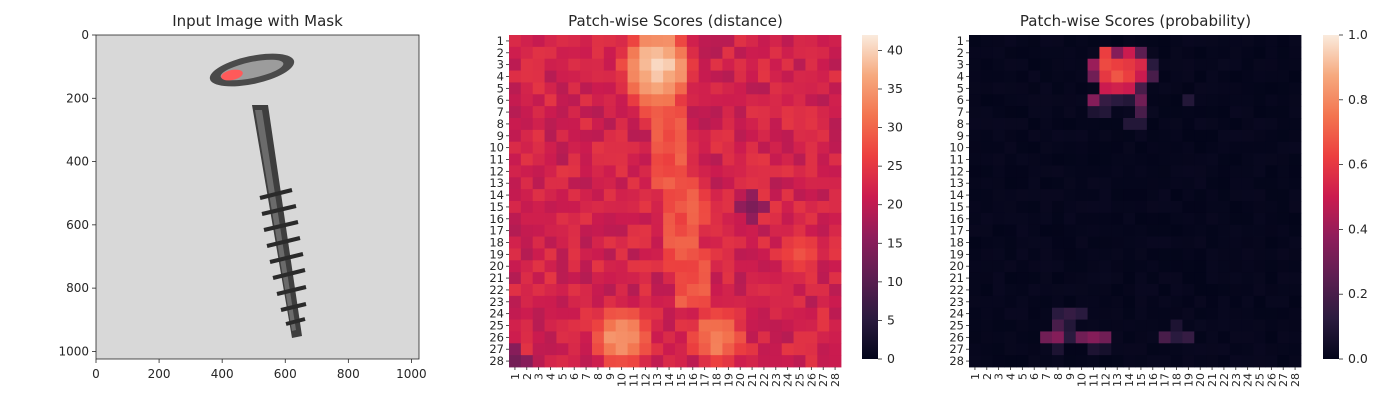 Image resolution: width=1400 pixels, height=400 pixels. Describe the element at coordinates (622, 380) in the screenshot. I see `xtick-label: 10` at that location.